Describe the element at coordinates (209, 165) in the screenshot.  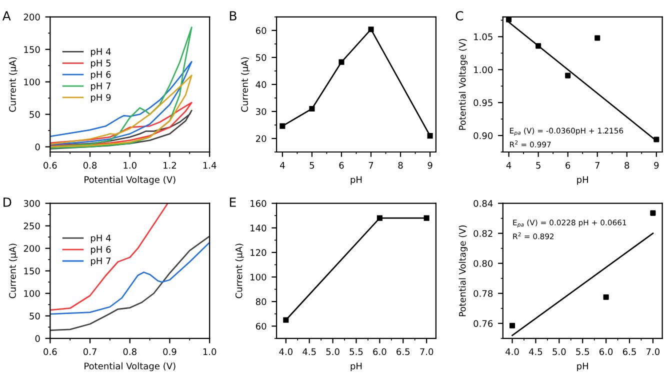
I see `x-tick-label: 1.4` at that location.